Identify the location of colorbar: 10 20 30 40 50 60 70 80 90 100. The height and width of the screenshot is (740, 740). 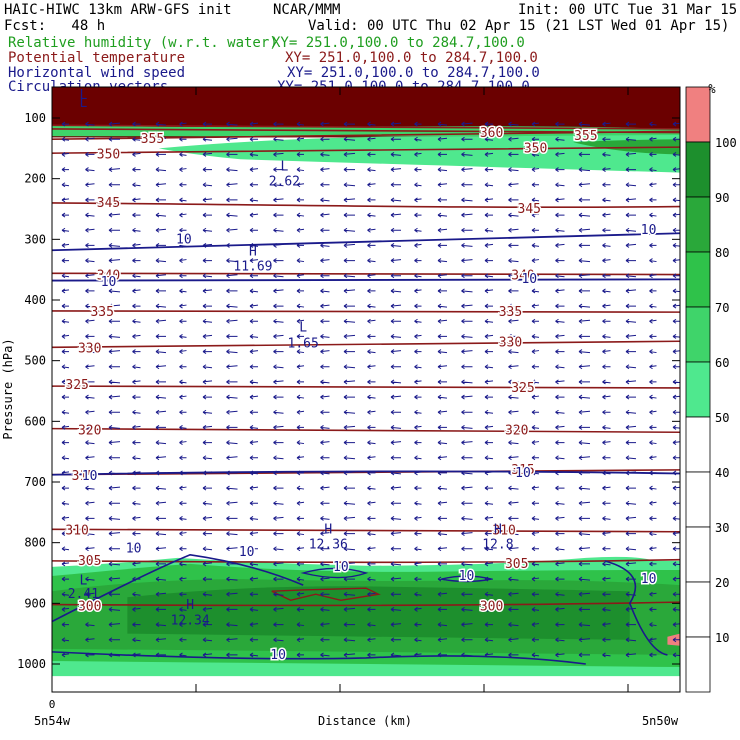
(711, 389).